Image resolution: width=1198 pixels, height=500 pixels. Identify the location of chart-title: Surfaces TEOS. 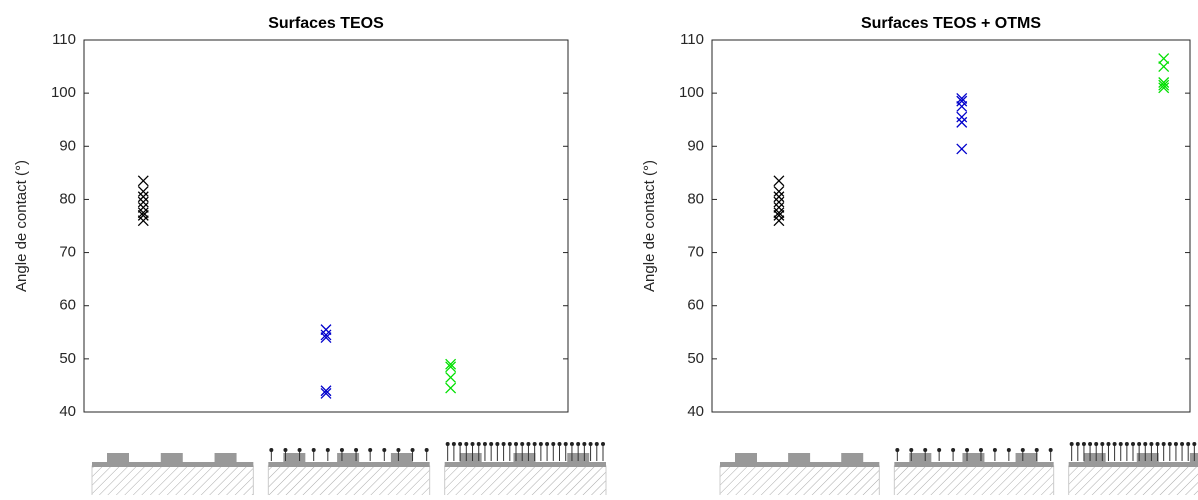
(326, 23).